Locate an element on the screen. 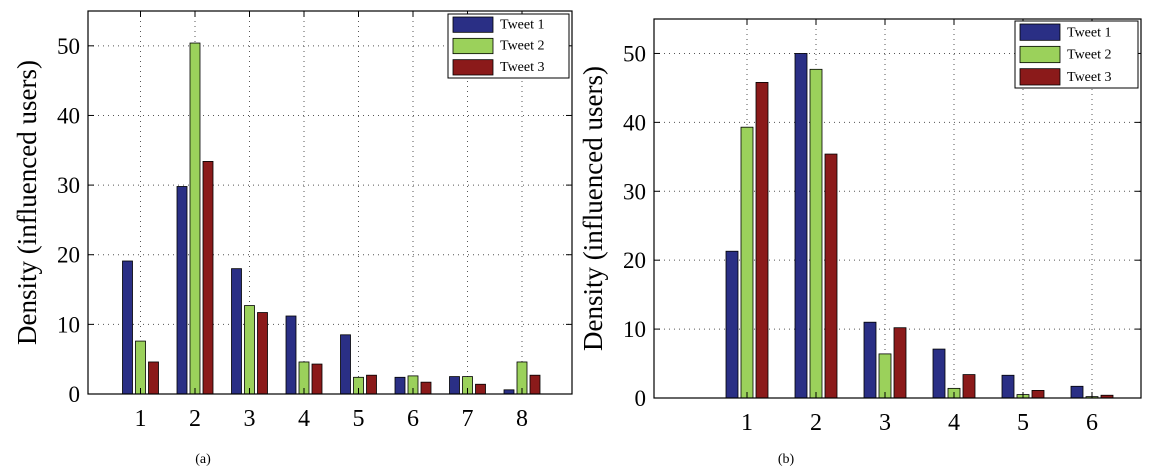 Image resolution: width=1155 pixels, height=470 pixels. x-tick-label: 8 is located at coordinates (522, 419).